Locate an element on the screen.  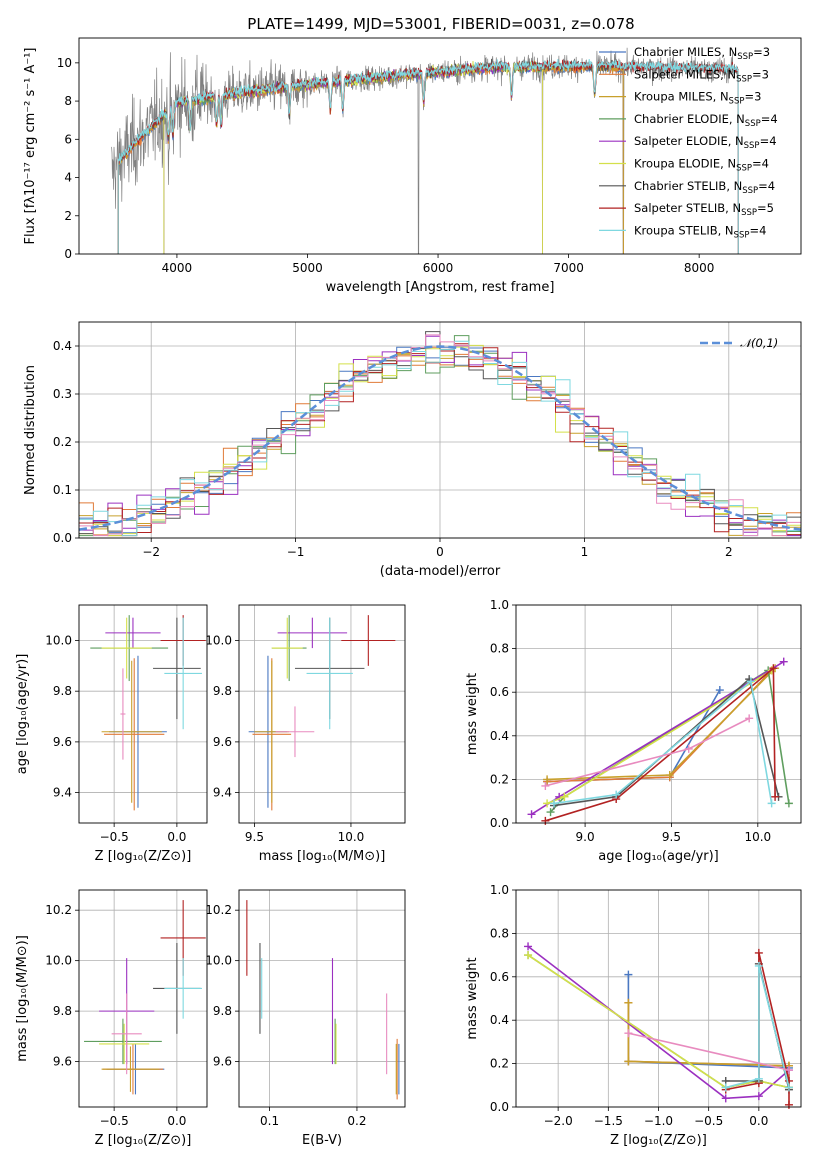
x-tick-label: 7000 is located at coordinates (568, 268).